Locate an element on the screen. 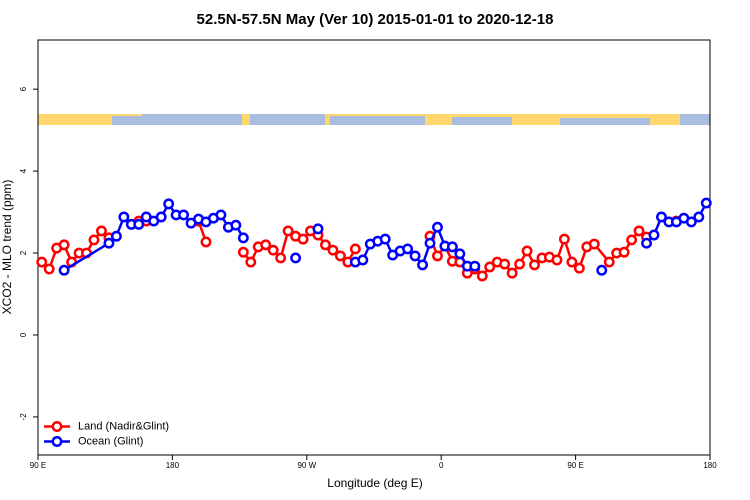  y-tick-label: 2 is located at coordinates (23, 252).